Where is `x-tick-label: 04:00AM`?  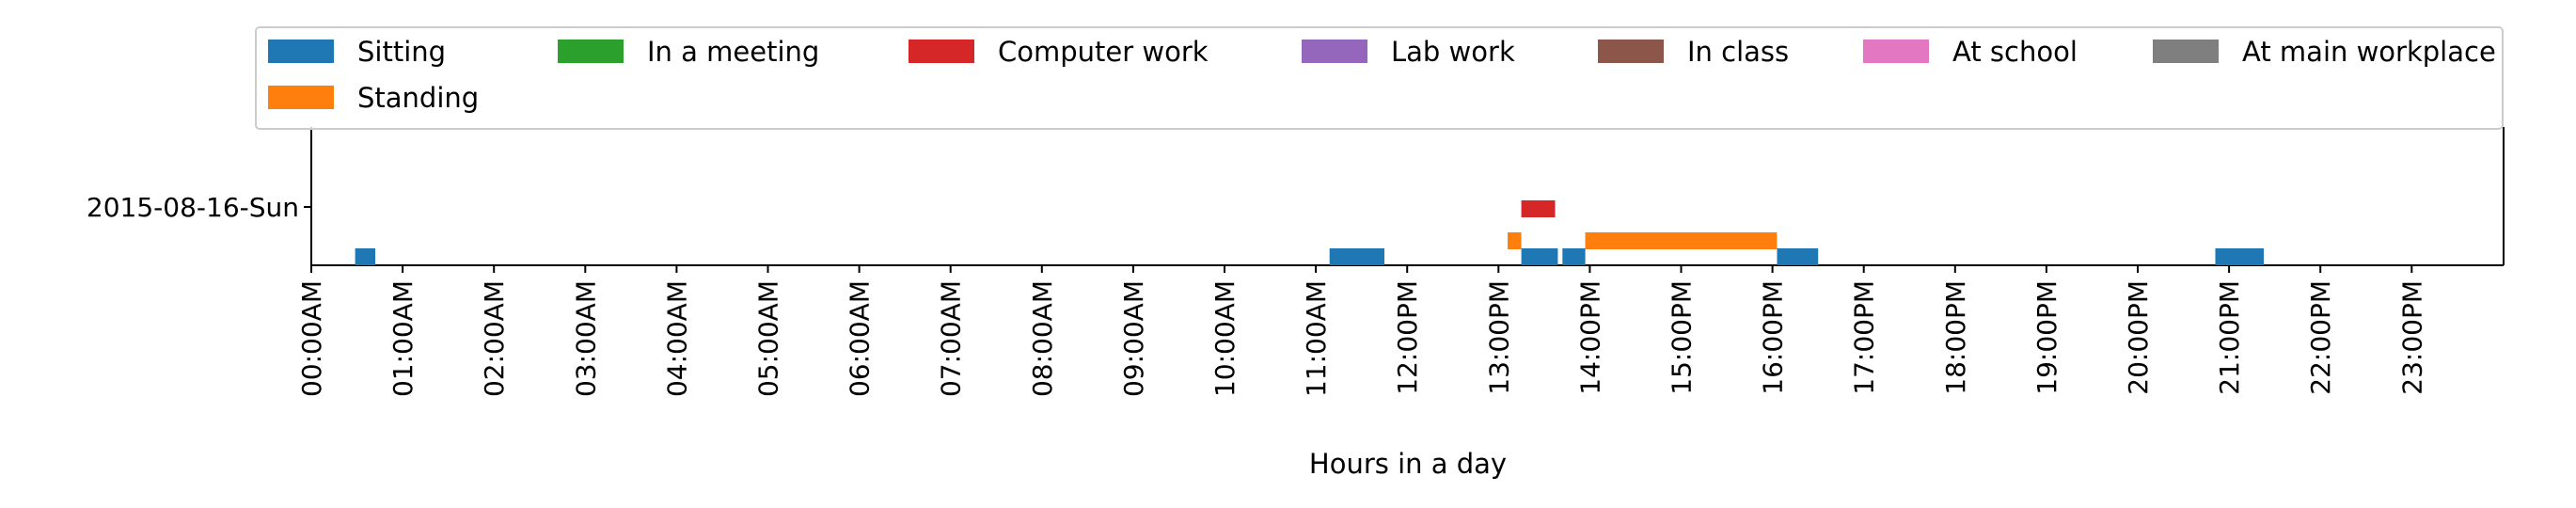 x-tick-label: 04:00AM is located at coordinates (676, 339).